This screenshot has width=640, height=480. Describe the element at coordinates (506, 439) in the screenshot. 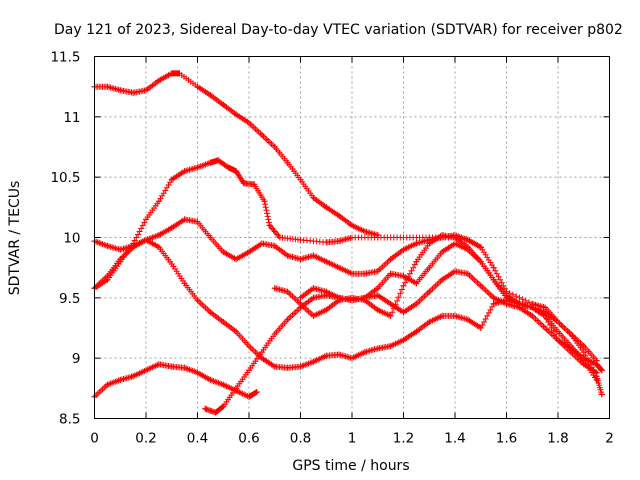

I see `x-tick-label: 1.6` at that location.